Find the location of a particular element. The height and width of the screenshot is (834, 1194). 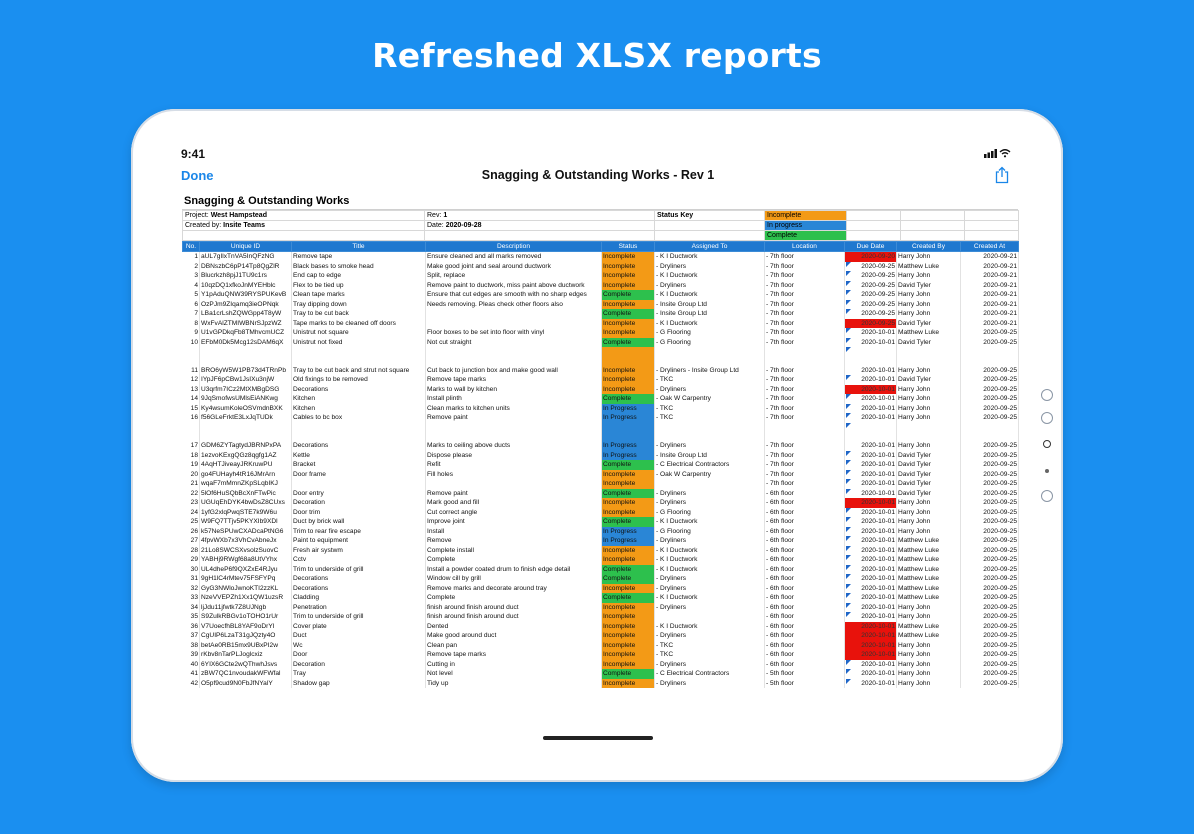

column-header: Location is located at coordinates (804, 246).